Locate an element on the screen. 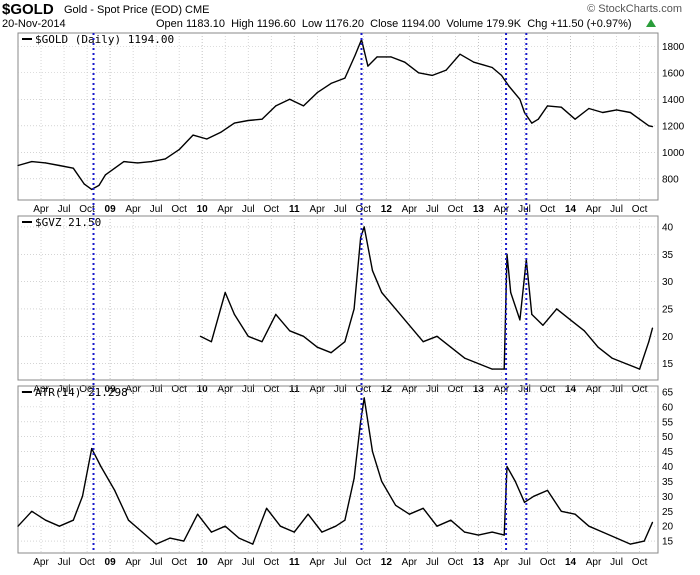 The image size is (700, 575). up-arrow-icon is located at coordinates (651, 23).